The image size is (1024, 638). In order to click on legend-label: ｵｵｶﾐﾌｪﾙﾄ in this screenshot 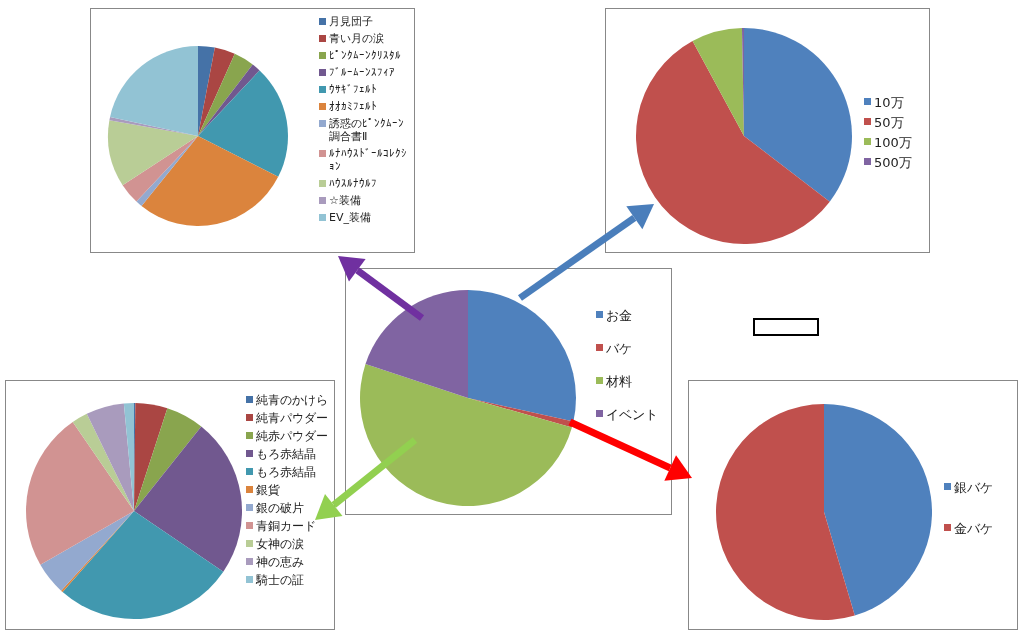, I will do `click(353, 106)`.